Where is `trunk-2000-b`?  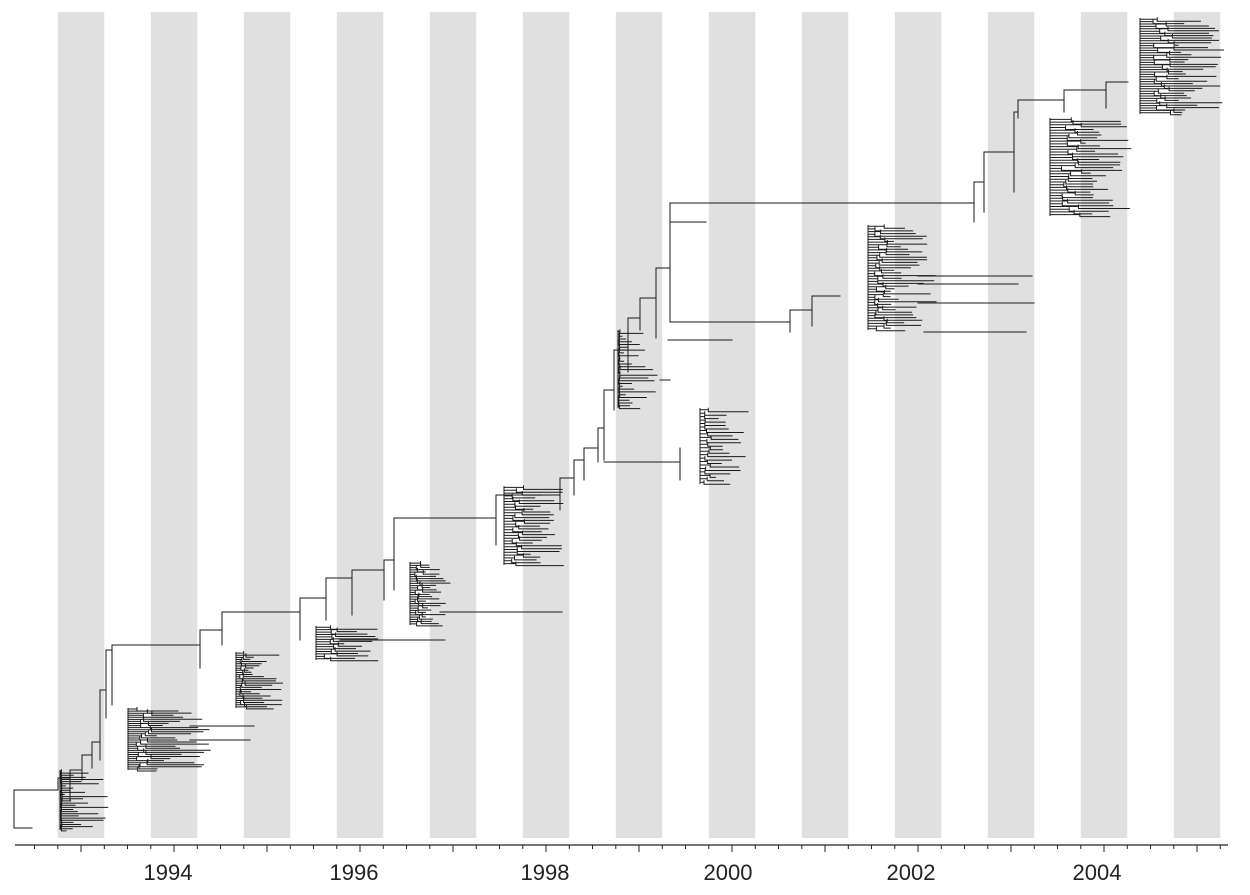 trunk-2000-b is located at coordinates (807, 270).